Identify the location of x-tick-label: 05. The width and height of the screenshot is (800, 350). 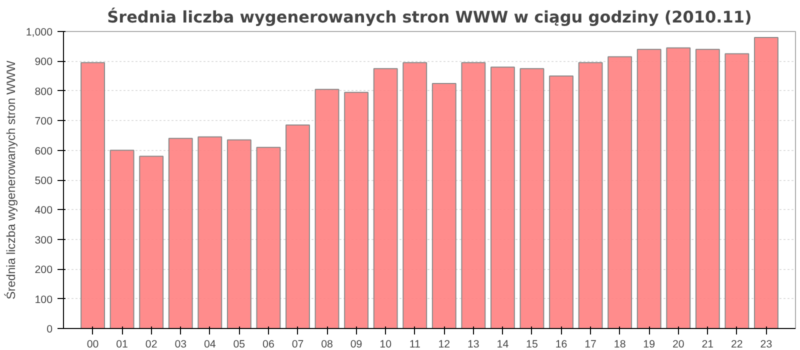
(239, 344).